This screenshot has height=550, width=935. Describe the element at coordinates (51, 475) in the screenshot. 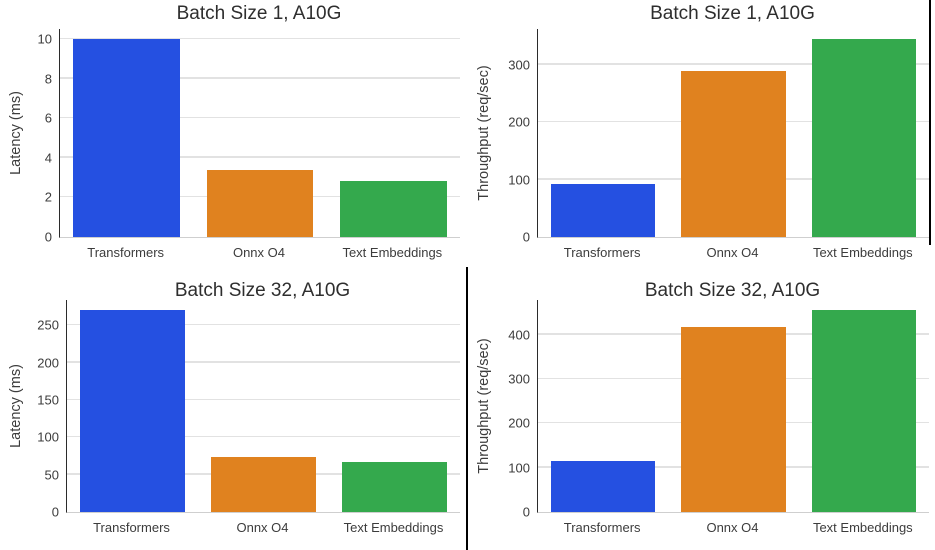

I see `y-tick-label: 50` at that location.